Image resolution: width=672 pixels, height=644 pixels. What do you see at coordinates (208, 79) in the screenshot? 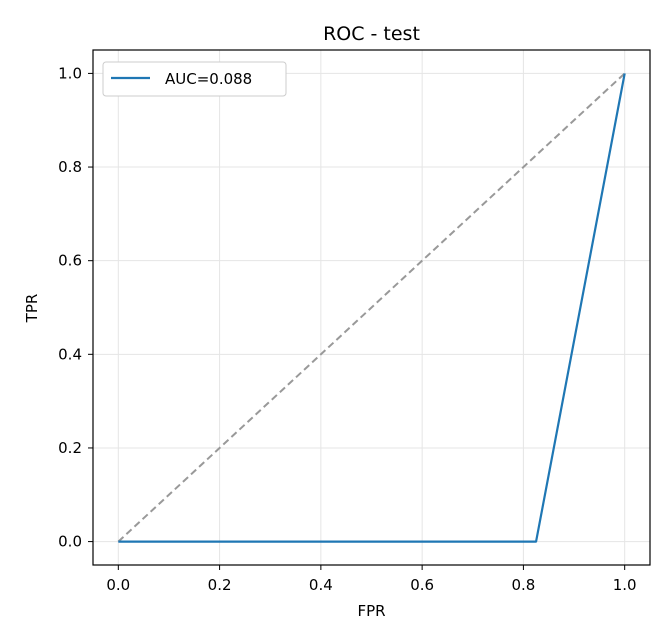
I see `legend-label: AUC=0.088` at bounding box center [208, 79].